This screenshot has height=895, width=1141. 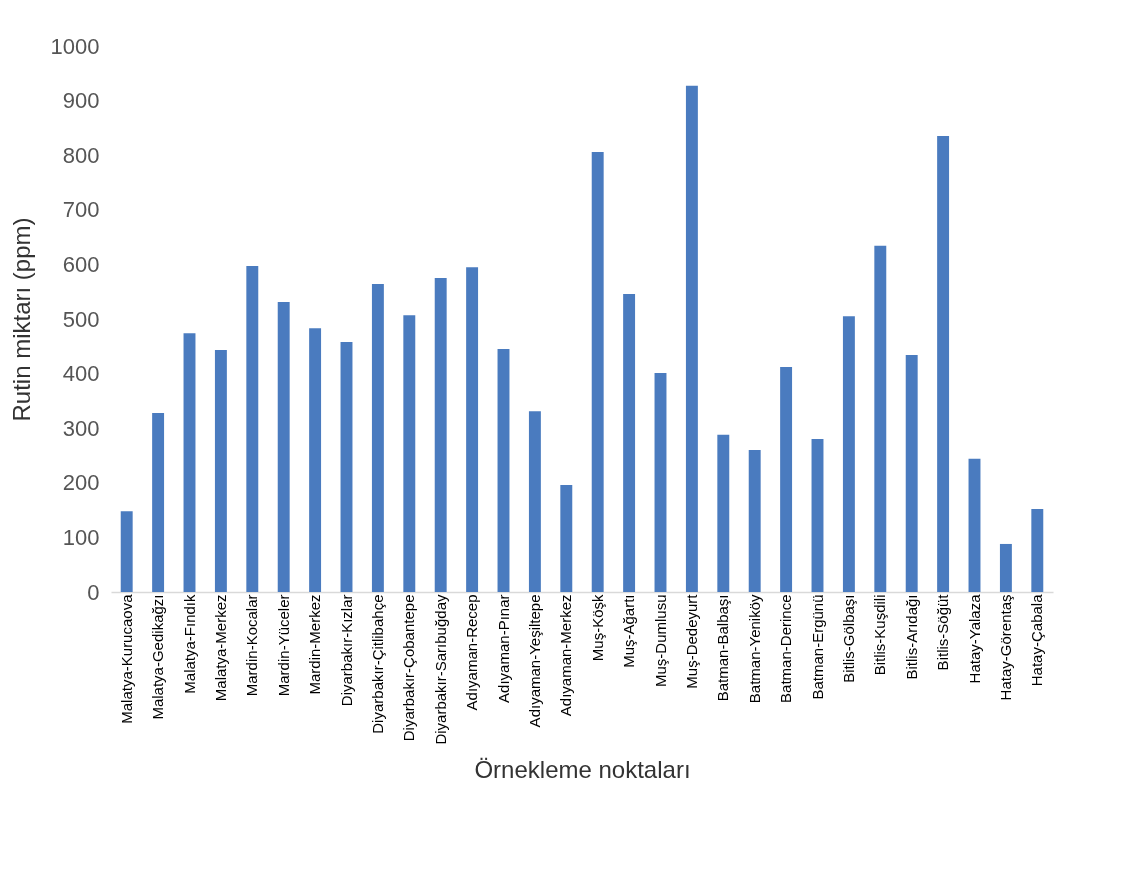 What do you see at coordinates (126, 658) in the screenshot?
I see `x-tick-label: Malatya-Kurucaova` at bounding box center [126, 658].